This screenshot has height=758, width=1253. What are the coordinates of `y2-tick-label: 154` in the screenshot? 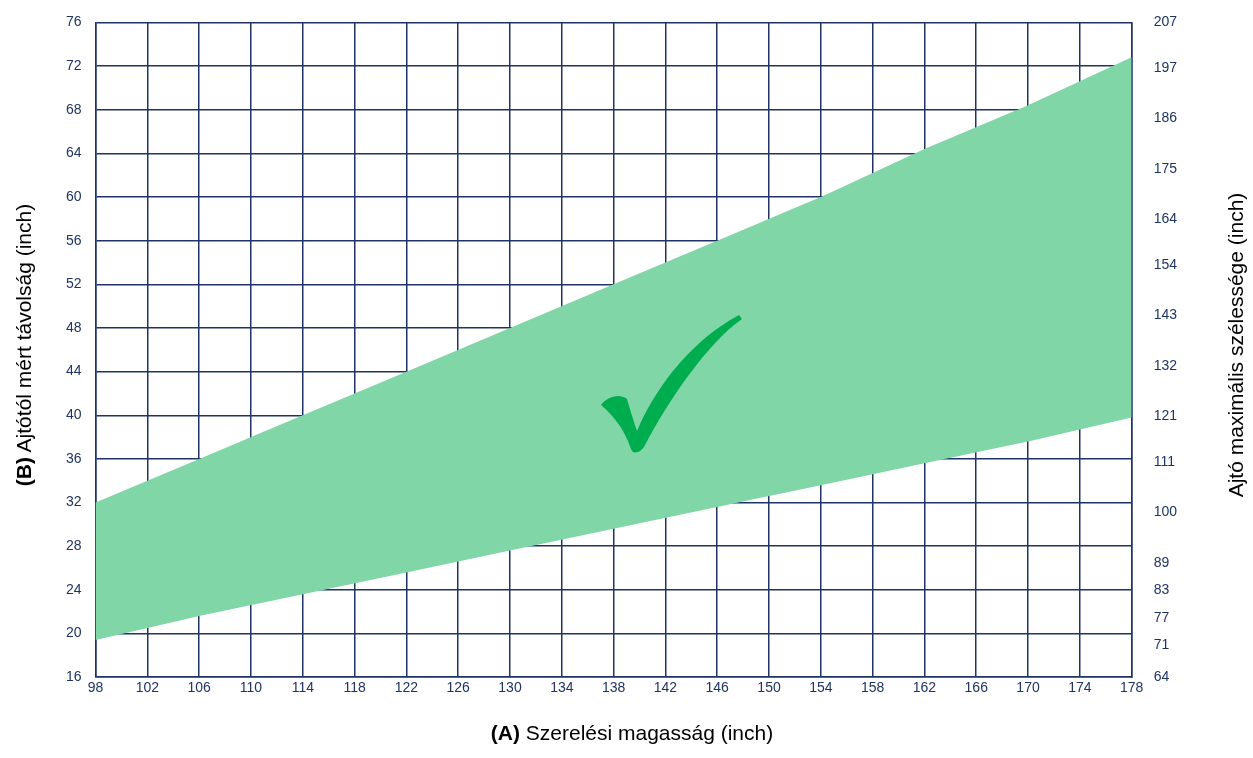 It's located at (1165, 263).